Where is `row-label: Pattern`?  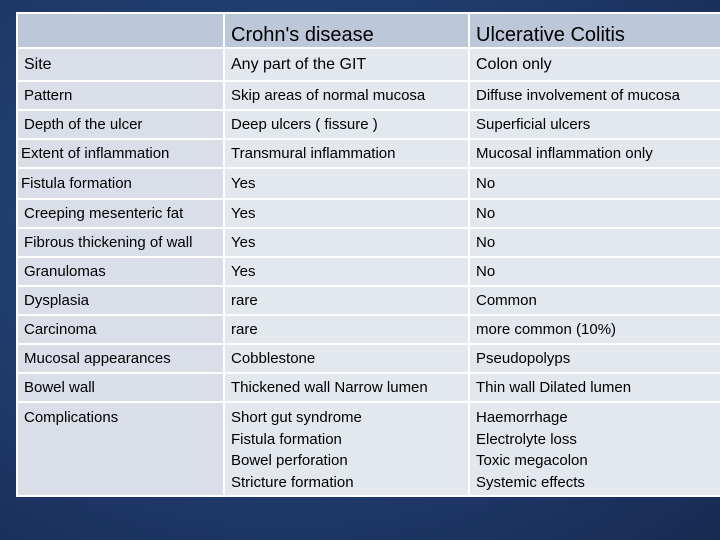 row-label: Pattern is located at coordinates (120, 95).